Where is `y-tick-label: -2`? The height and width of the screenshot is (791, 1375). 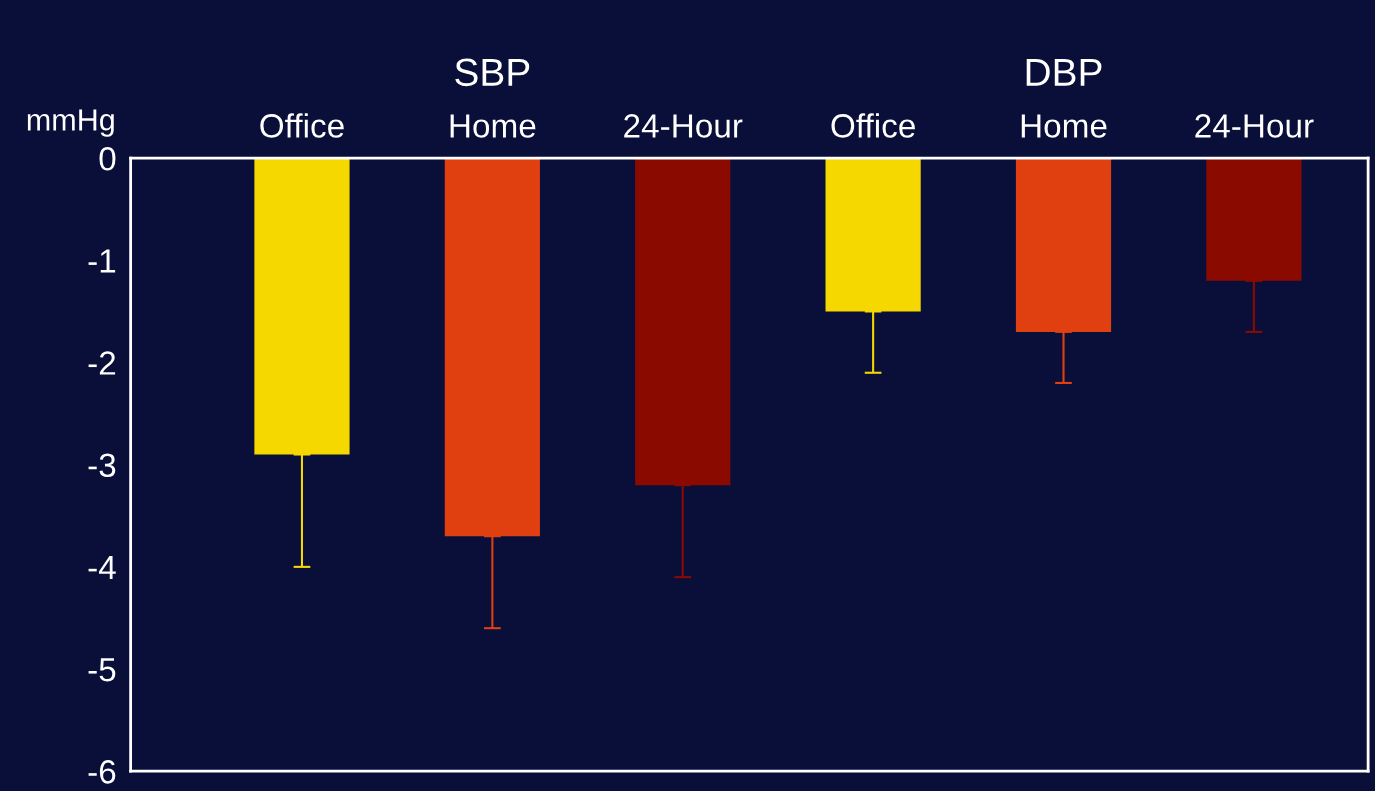 y-tick-label: -2 is located at coordinates (102, 363).